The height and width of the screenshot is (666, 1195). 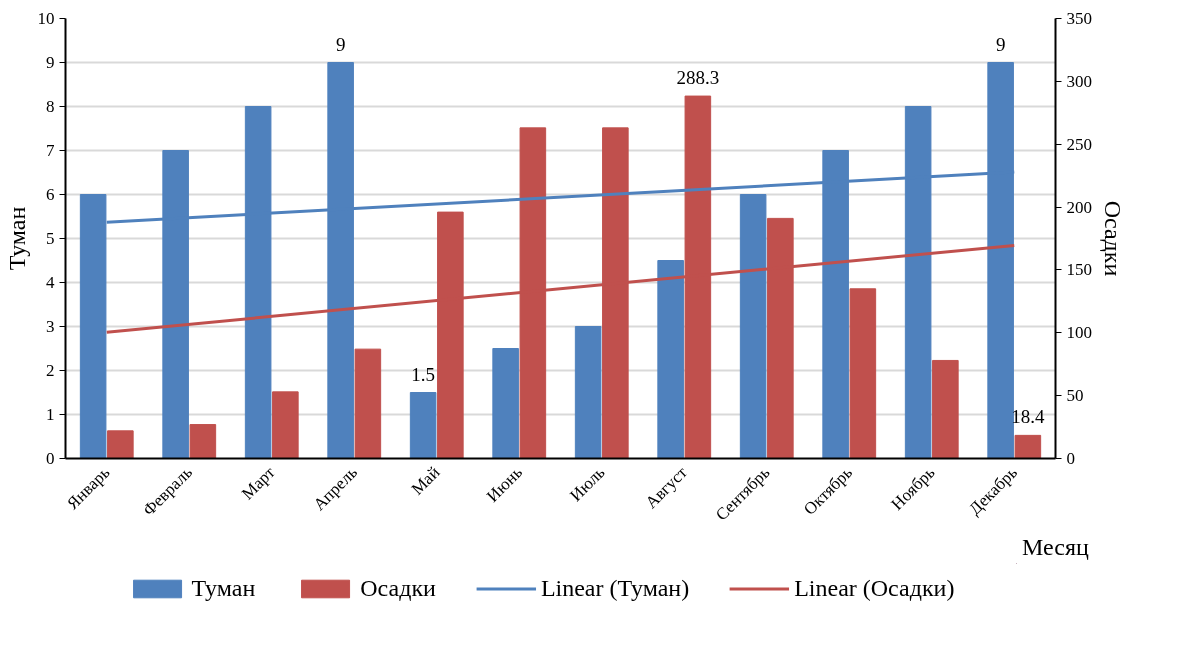 I want to click on legend-label: Осадки, so click(x=398, y=588).